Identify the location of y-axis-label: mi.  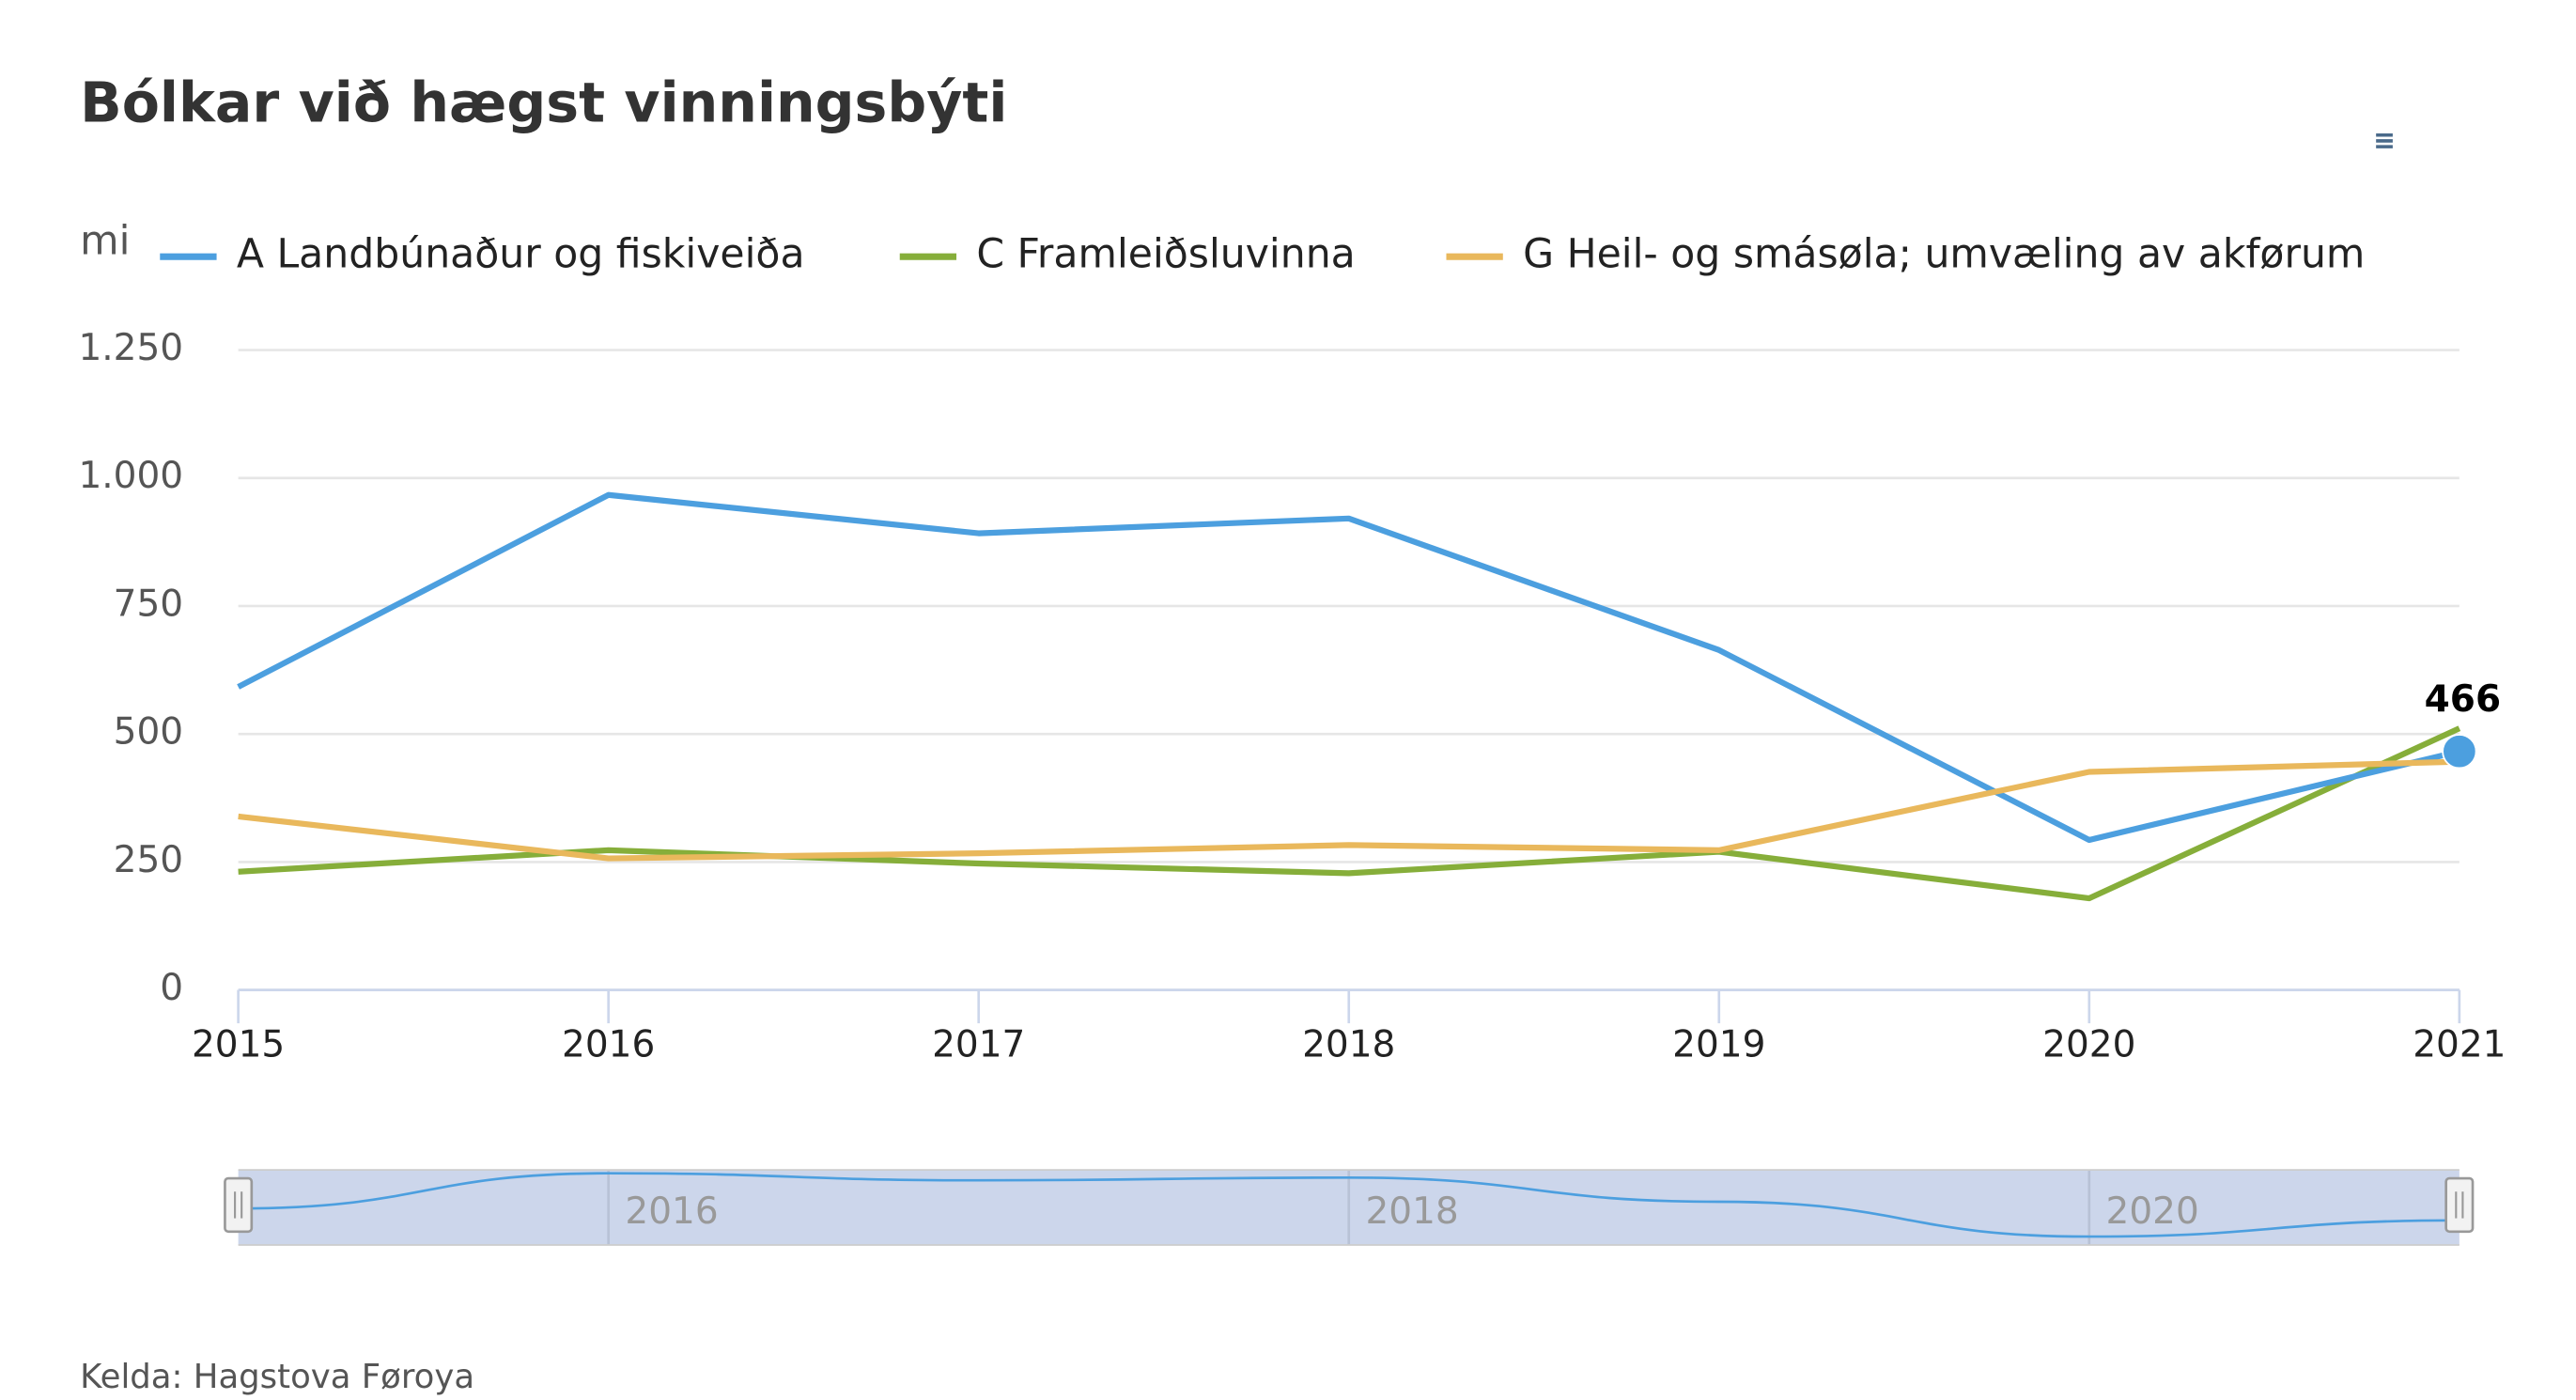
(105, 241).